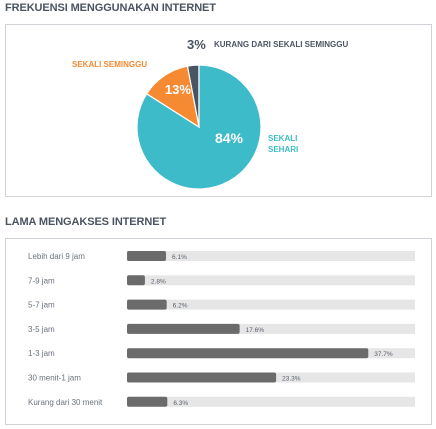  I want to click on bar-category-label: 7-9 jam, so click(41, 280).